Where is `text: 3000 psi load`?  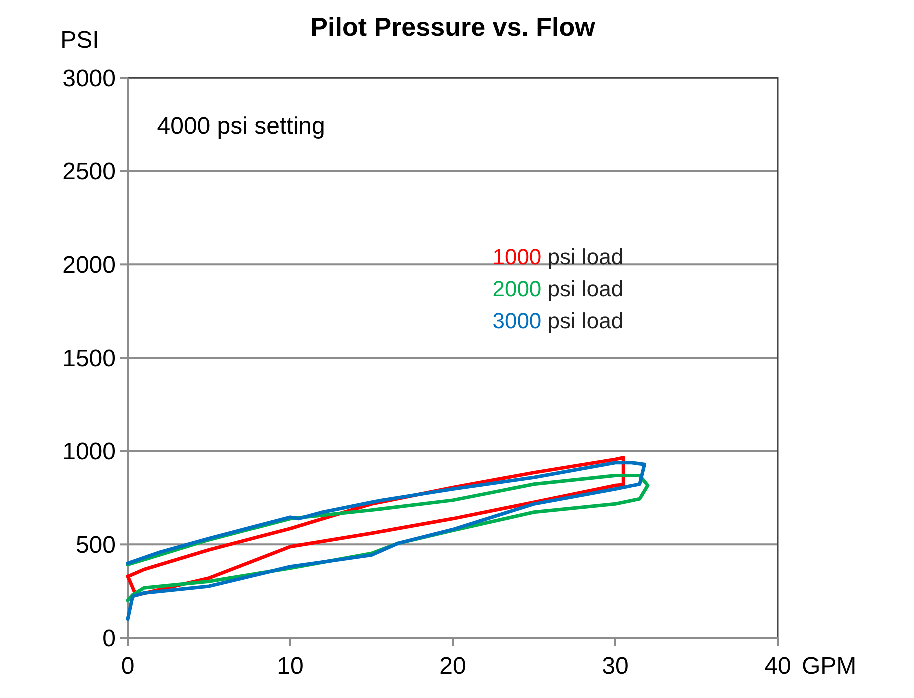 text: 3000 psi load is located at coordinates (558, 321).